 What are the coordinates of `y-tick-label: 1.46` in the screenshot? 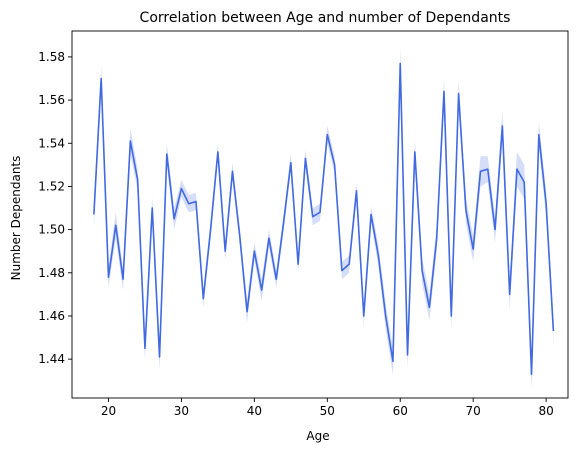 It's located at (51, 316).